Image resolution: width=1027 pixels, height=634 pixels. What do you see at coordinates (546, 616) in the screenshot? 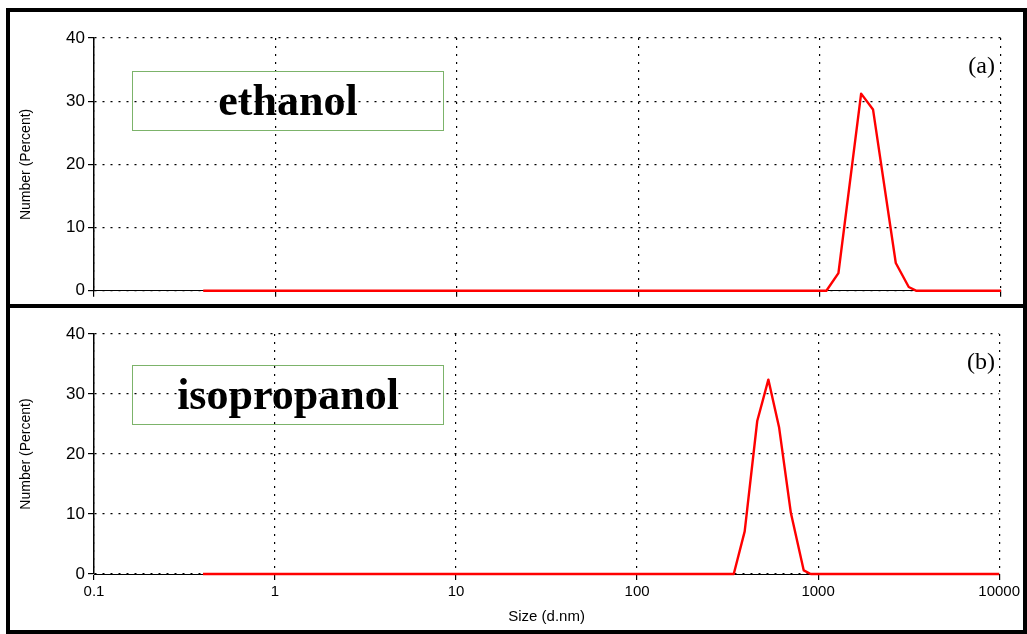
I see `x-axis-title: Size (d.nm)` at bounding box center [546, 616].